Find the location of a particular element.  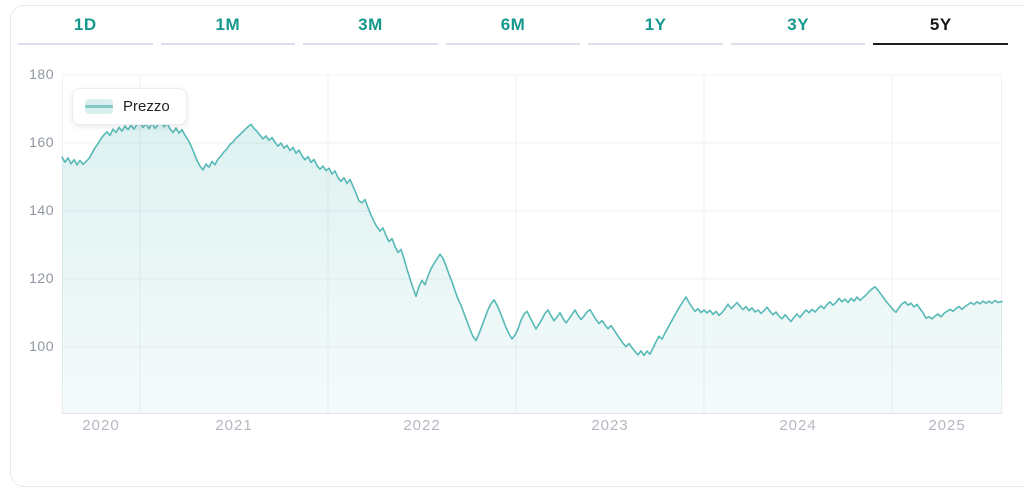

y-tick-label: 180 is located at coordinates (41, 74).